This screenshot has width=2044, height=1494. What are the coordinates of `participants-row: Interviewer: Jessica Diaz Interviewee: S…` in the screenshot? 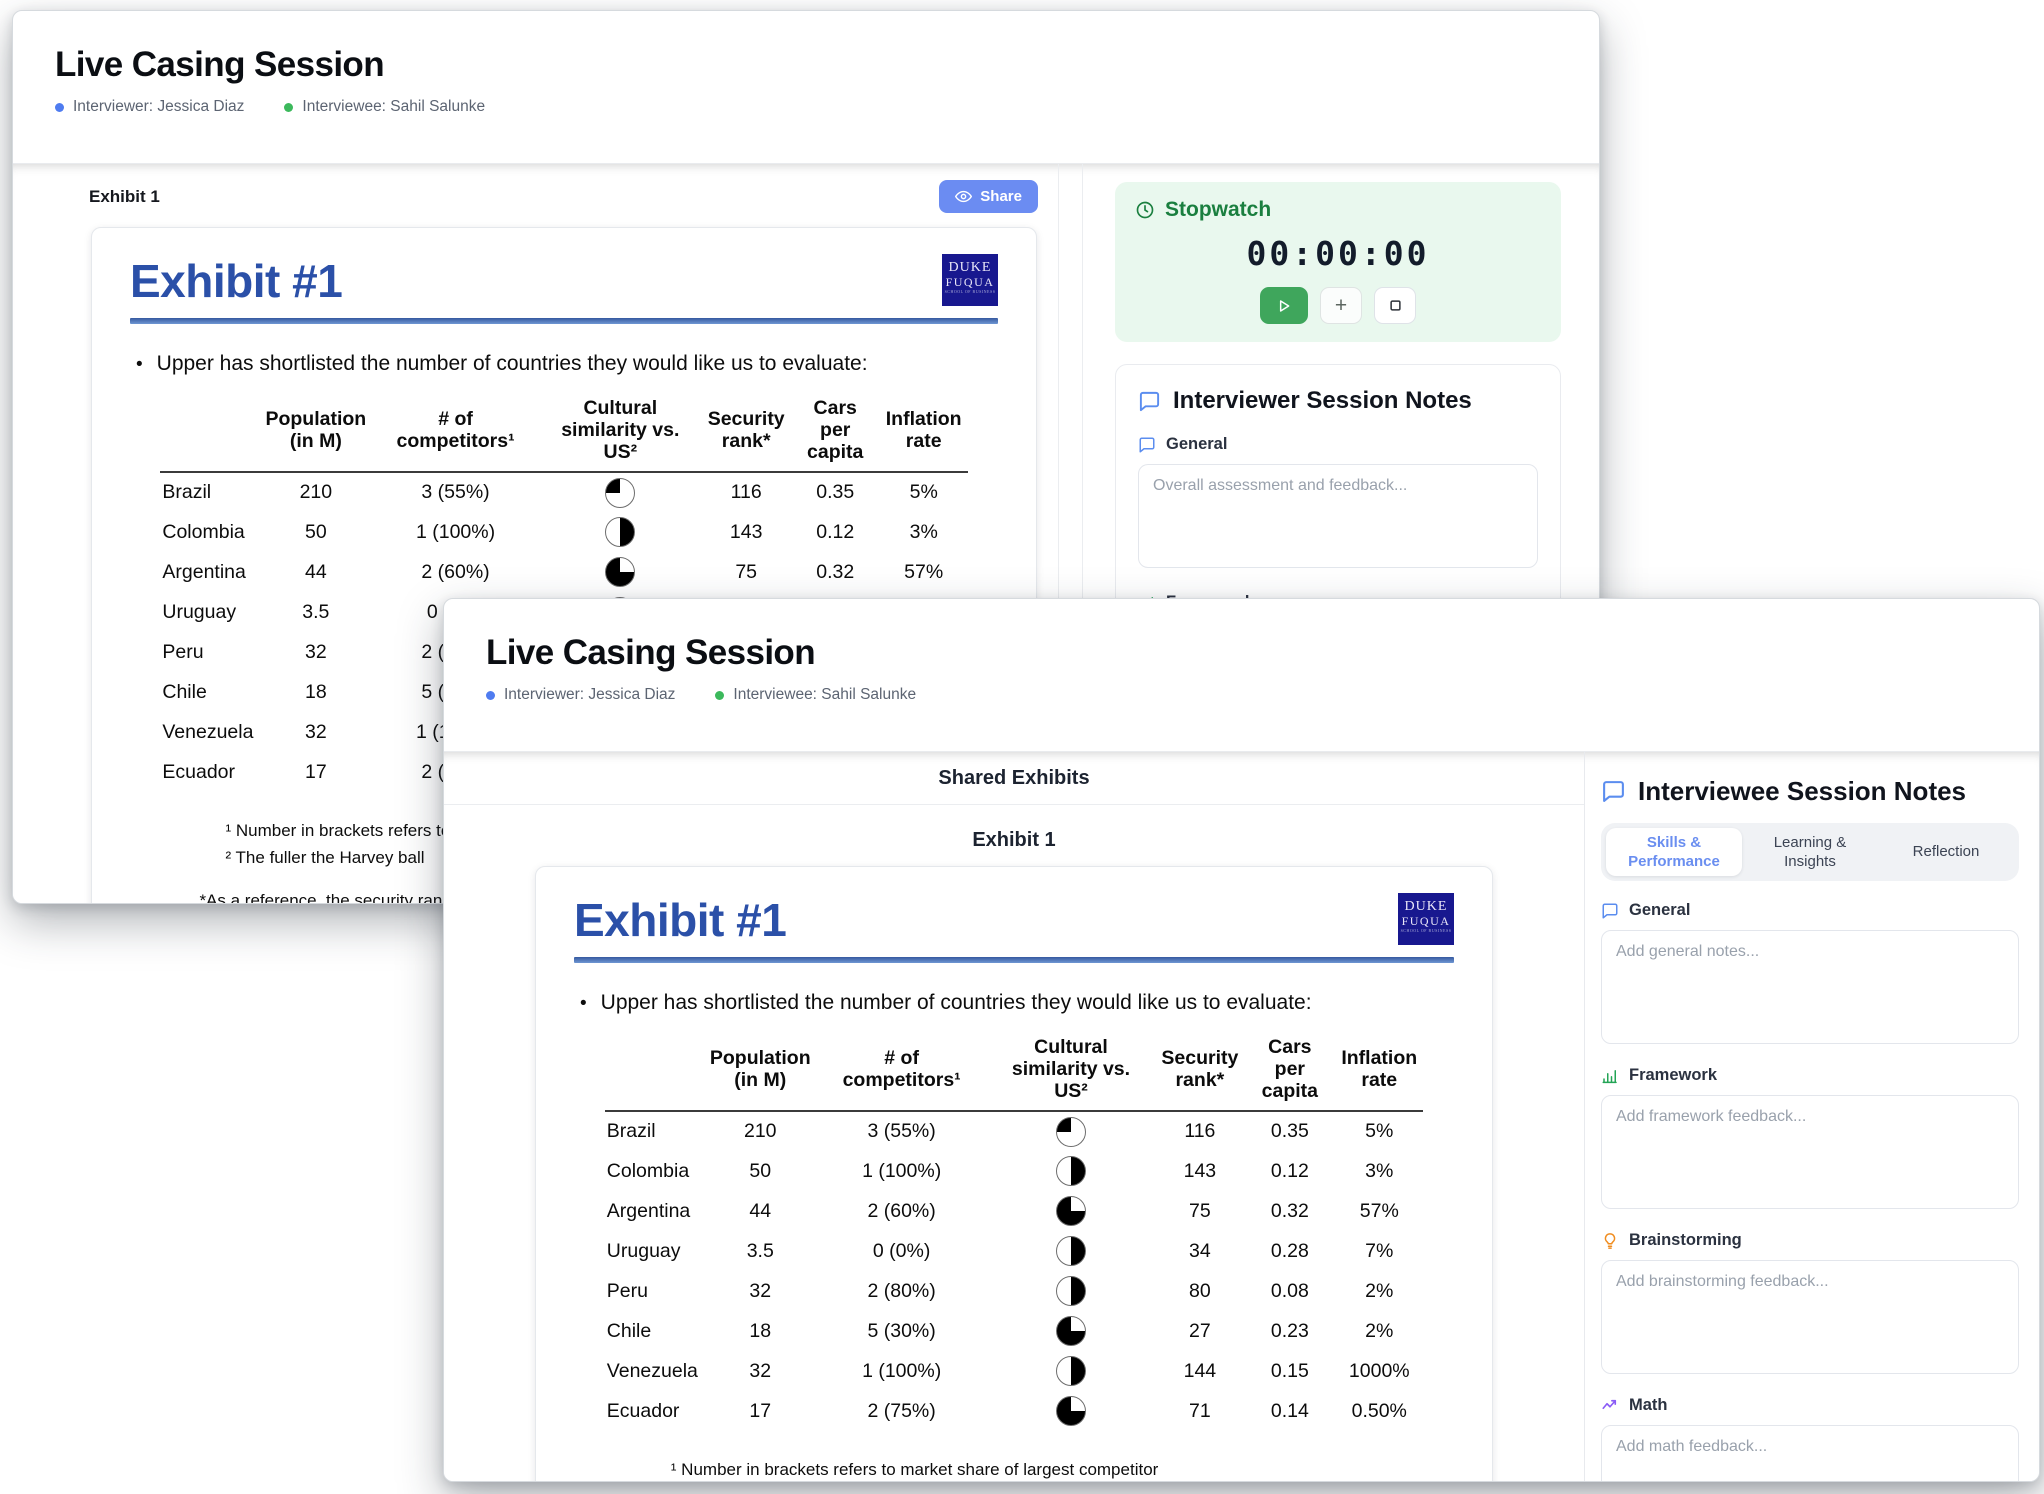 It's located at (806, 107).